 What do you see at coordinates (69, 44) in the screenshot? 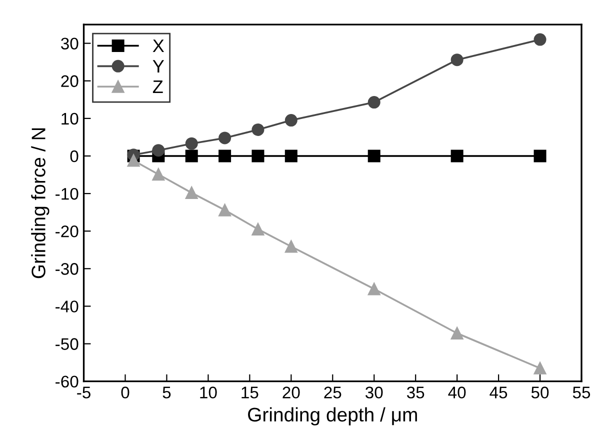
I see `y-tick-label: 30` at bounding box center [69, 44].